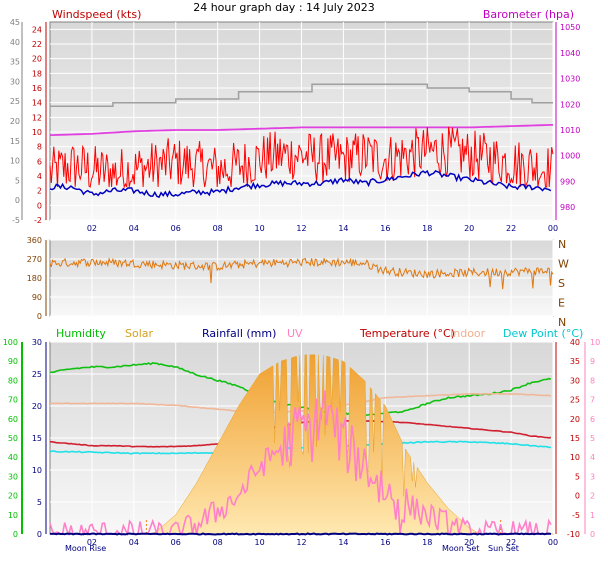 The height and width of the screenshot is (565, 608). Describe the element at coordinates (37, 44) in the screenshot. I see `windspeed-tick-label: 22` at that location.